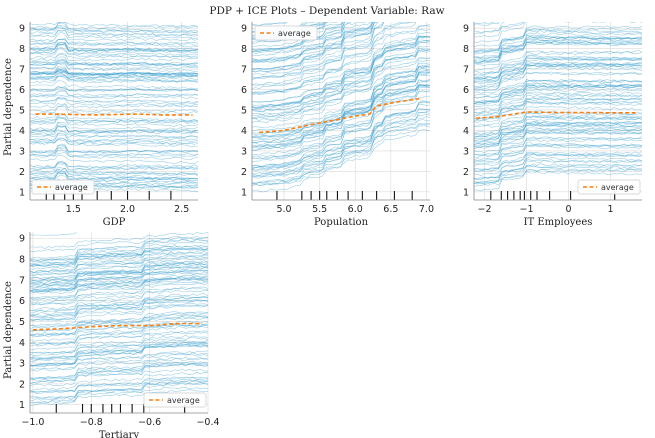 The height and width of the screenshot is (438, 655). I want to click on xtick-label-3: −0.4, so click(207, 422).